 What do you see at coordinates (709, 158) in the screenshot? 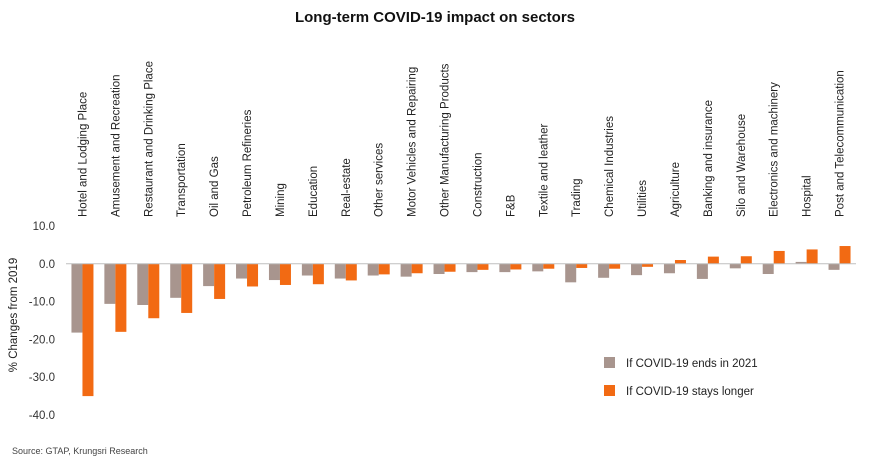
I see `category-label: Banking and insurance` at bounding box center [709, 158].